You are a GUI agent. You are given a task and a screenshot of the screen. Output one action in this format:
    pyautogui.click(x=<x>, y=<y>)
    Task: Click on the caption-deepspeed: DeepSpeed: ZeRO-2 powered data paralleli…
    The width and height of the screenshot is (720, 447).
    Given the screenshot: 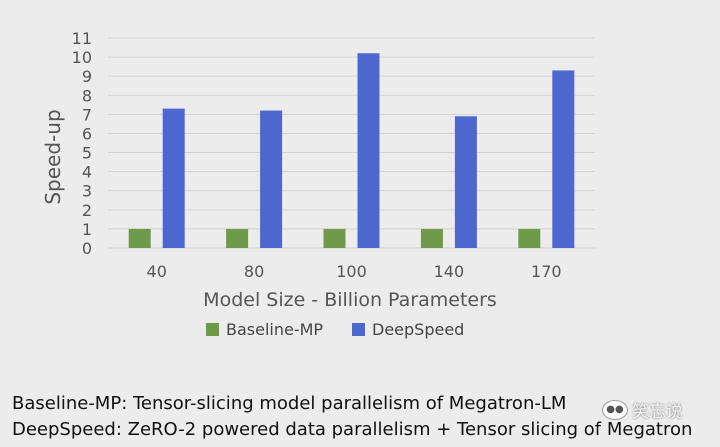 What is the action you would take?
    pyautogui.click(x=352, y=429)
    